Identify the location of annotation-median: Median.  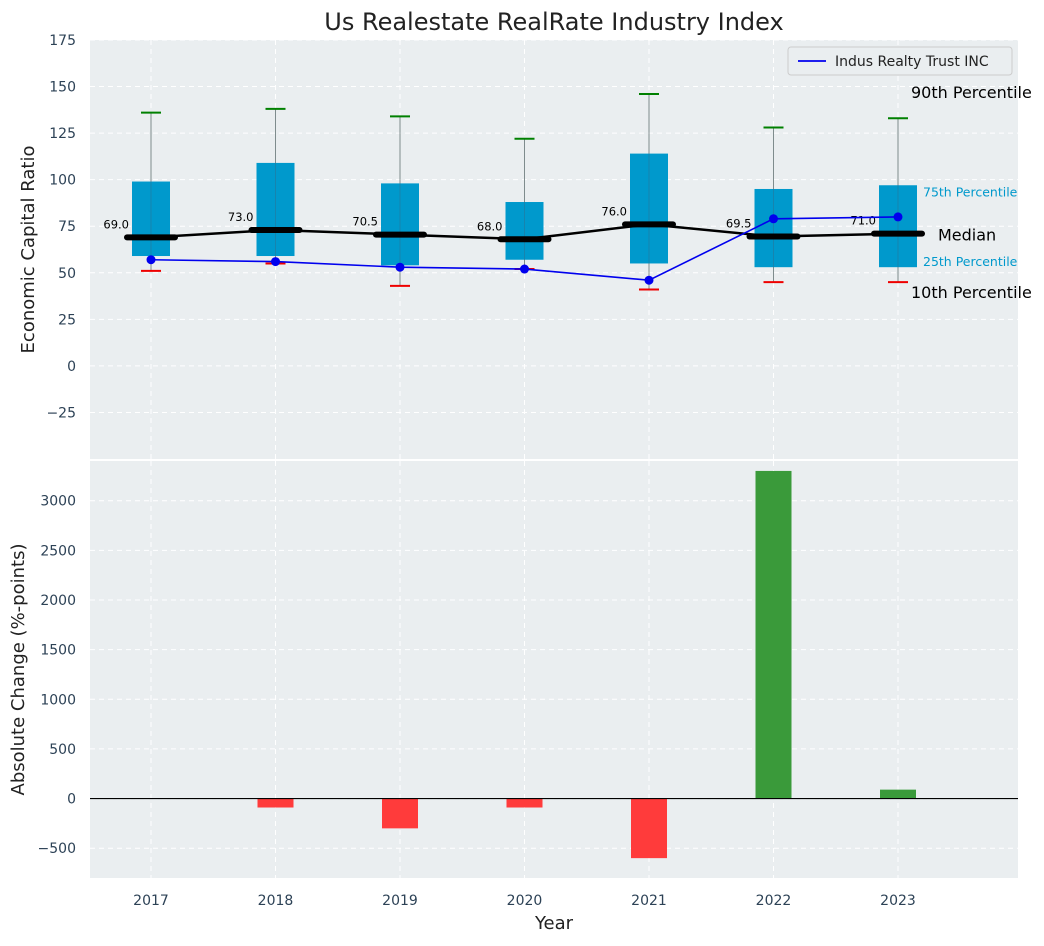
(967, 235).